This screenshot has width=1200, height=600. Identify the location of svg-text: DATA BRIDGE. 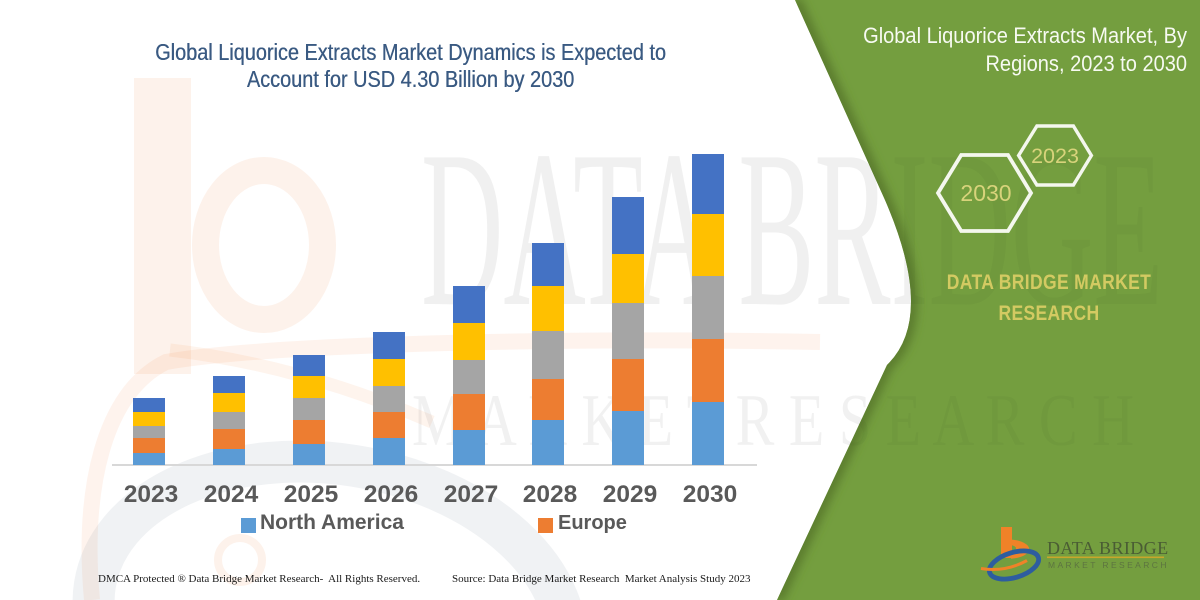
(1107, 548).